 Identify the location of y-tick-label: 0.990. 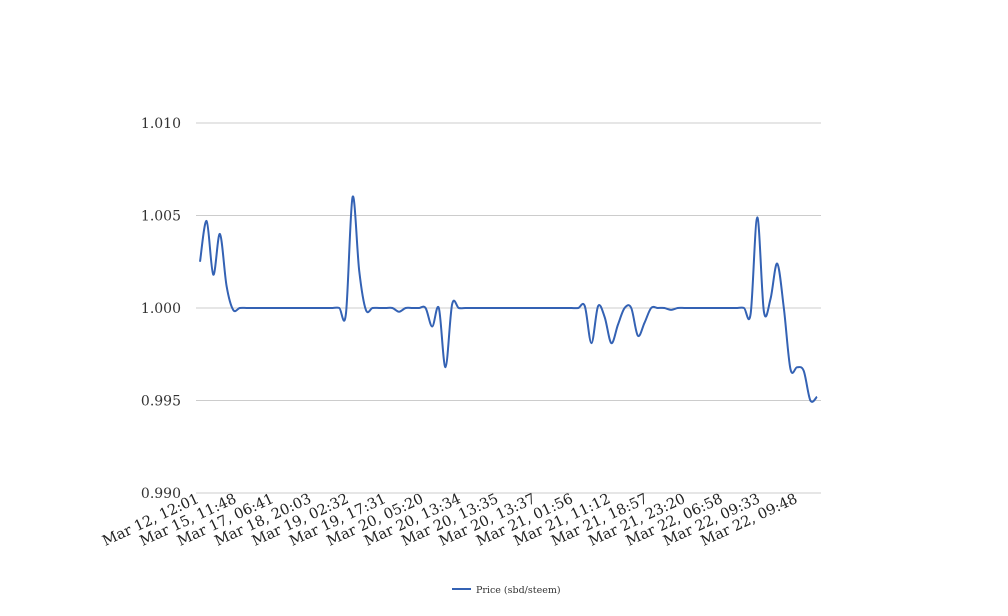
(161, 494).